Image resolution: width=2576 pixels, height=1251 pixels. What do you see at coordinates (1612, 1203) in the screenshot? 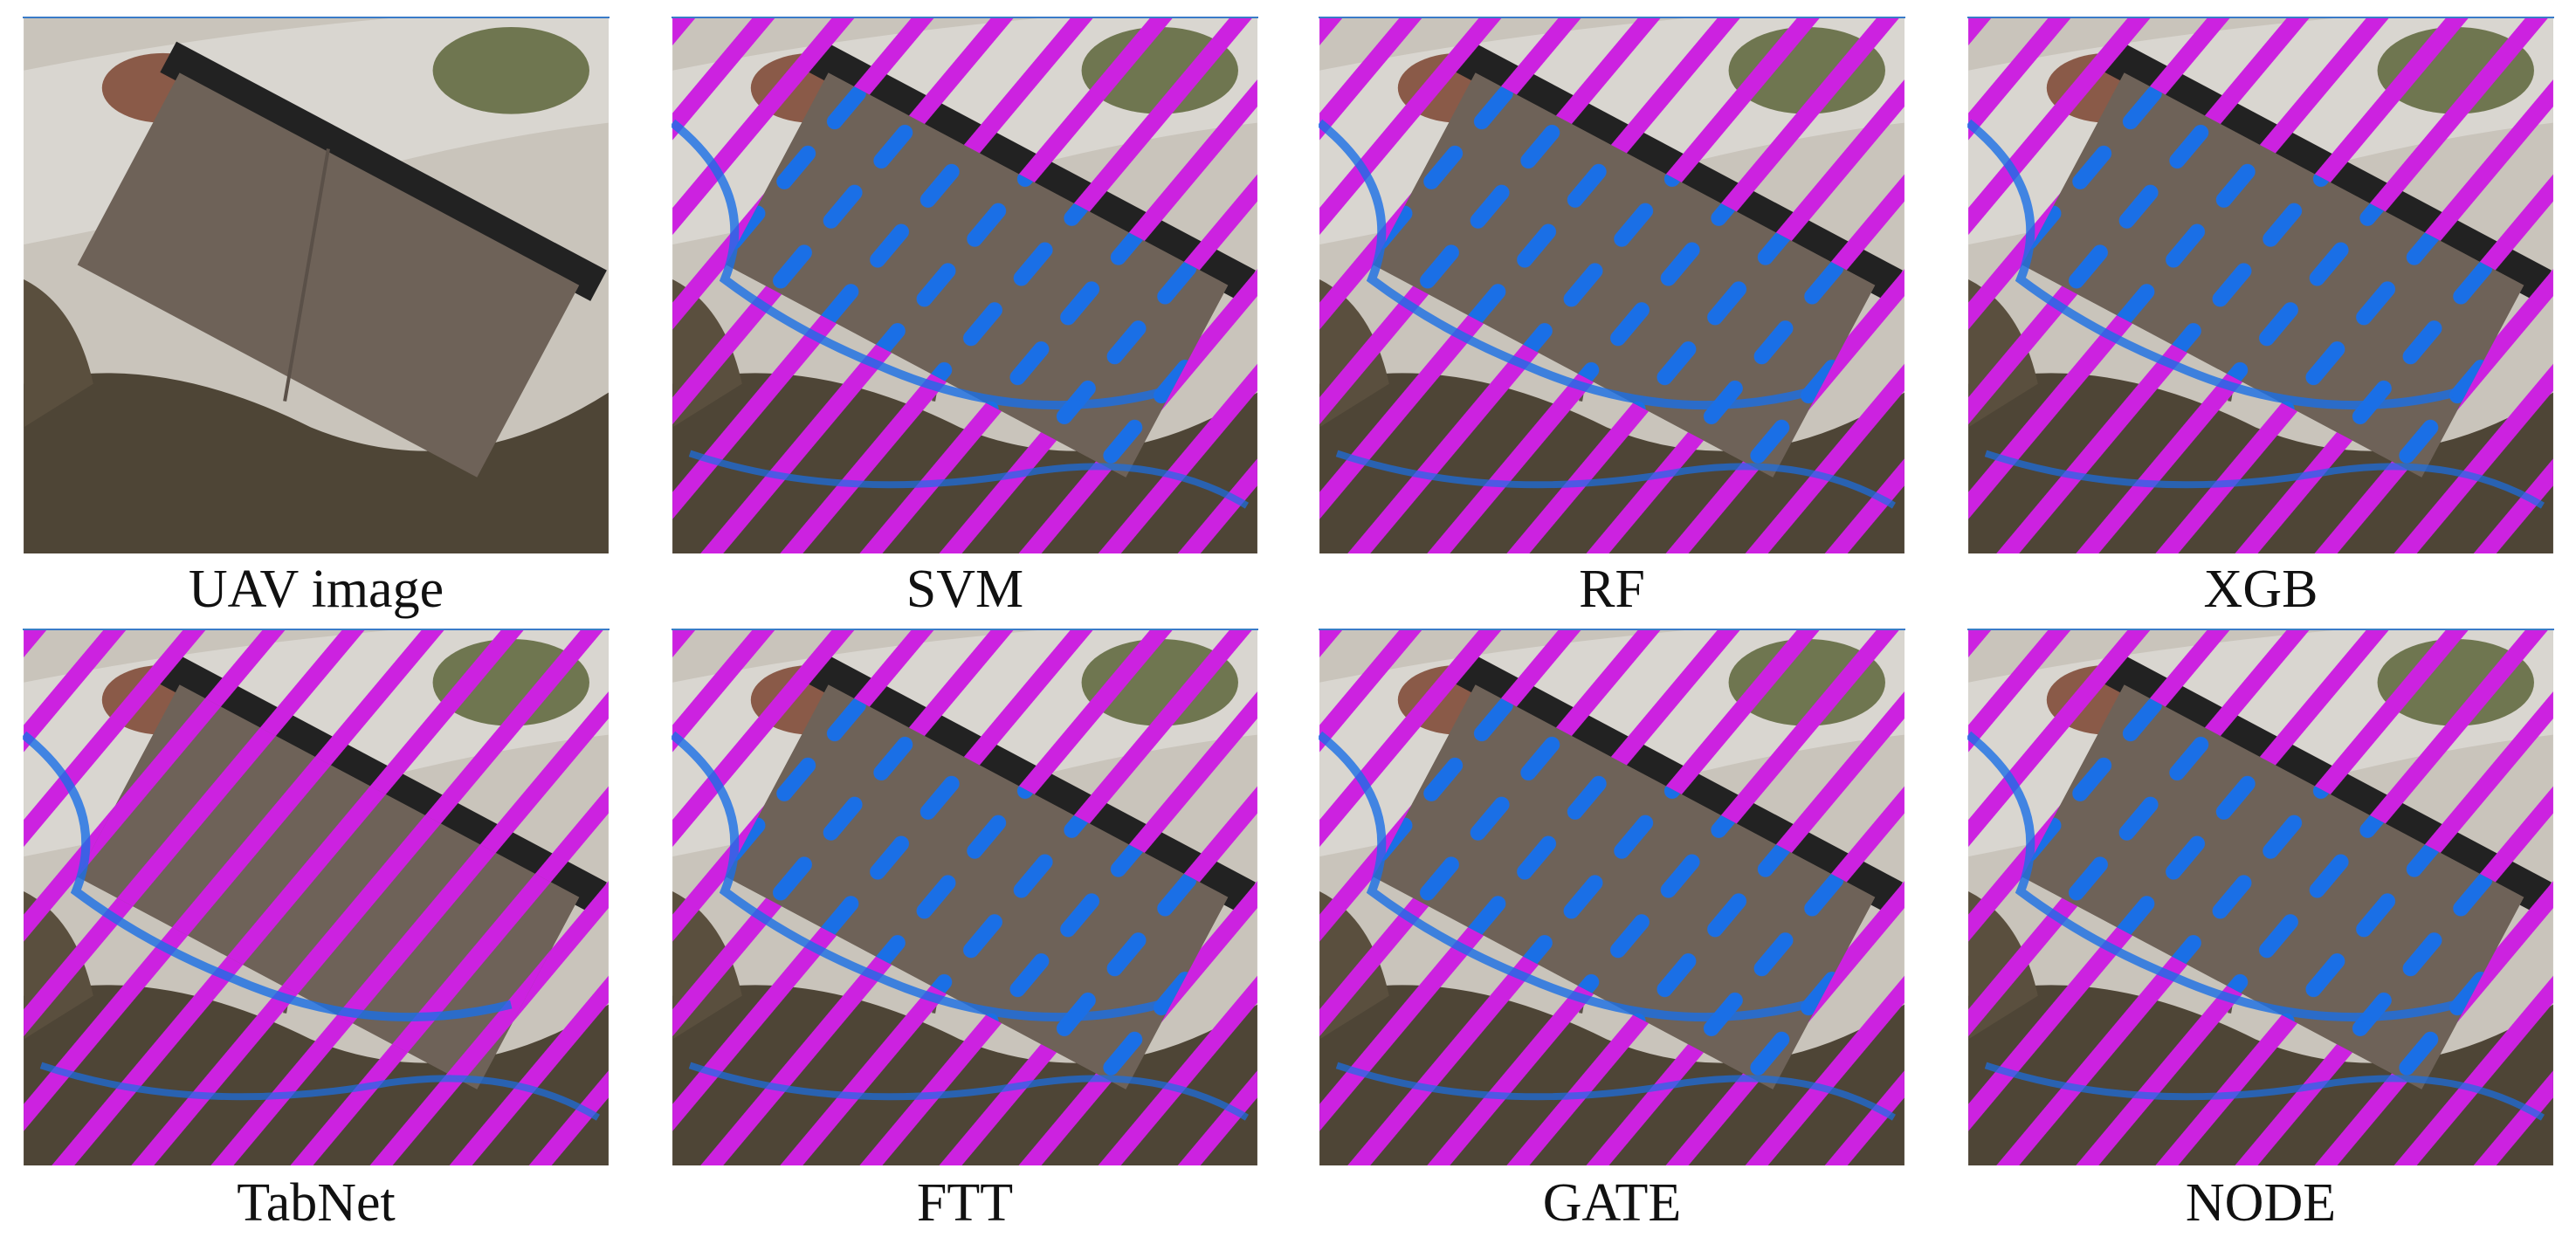
I see `panel-label: GATE` at bounding box center [1612, 1203].